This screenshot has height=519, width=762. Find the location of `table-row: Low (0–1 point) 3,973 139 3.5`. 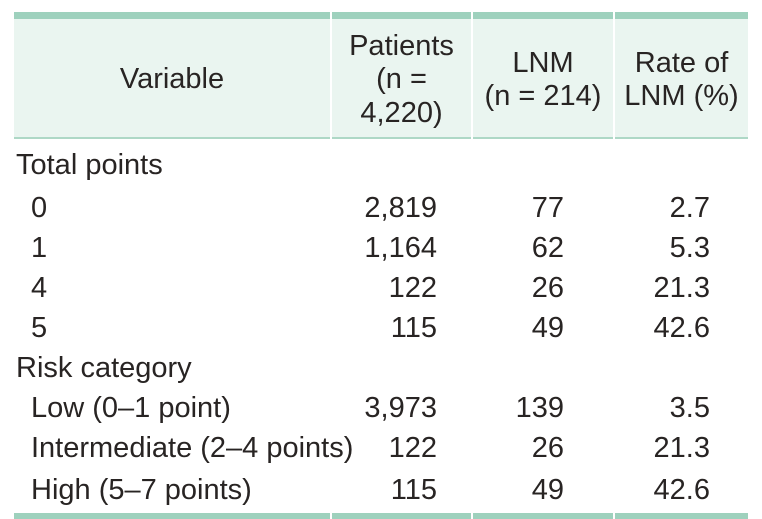

table-row: Low (0–1 point) 3,973 139 3.5 is located at coordinates (381, 409).